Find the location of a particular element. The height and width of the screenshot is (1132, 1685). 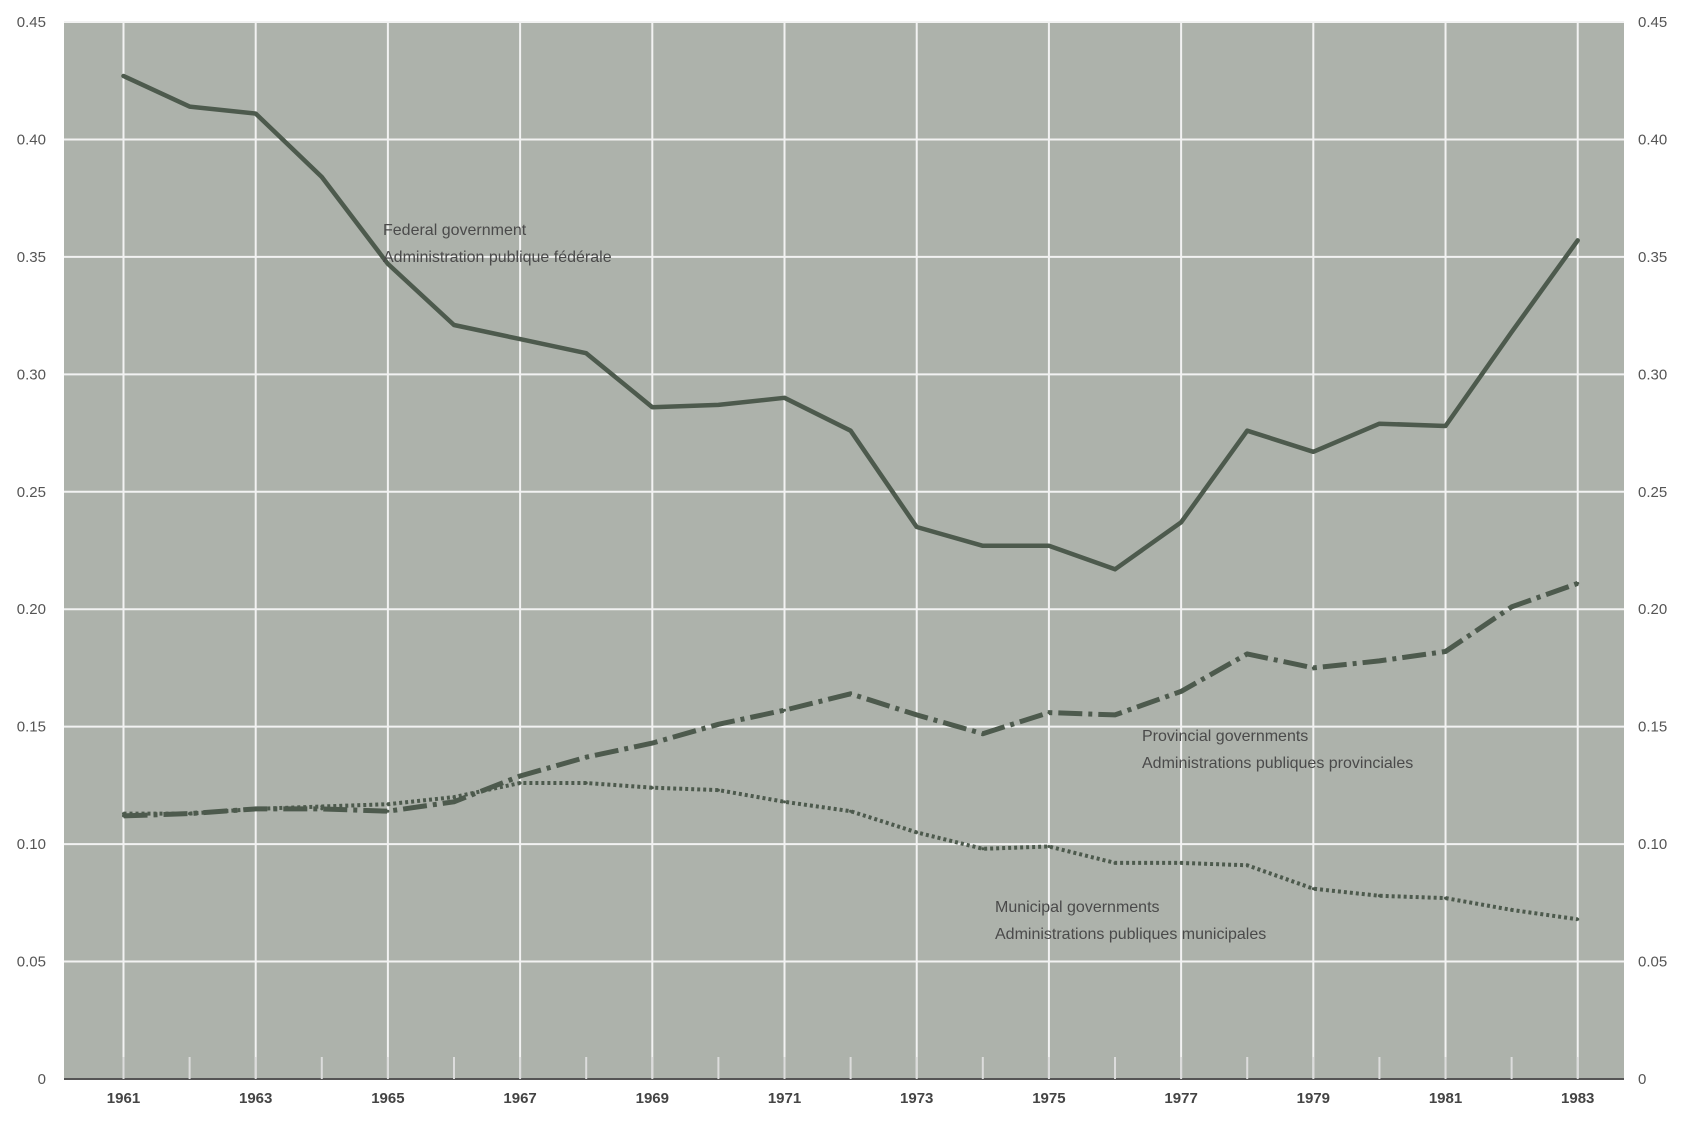

x-tick-label: 1979 is located at coordinates (1313, 1098).